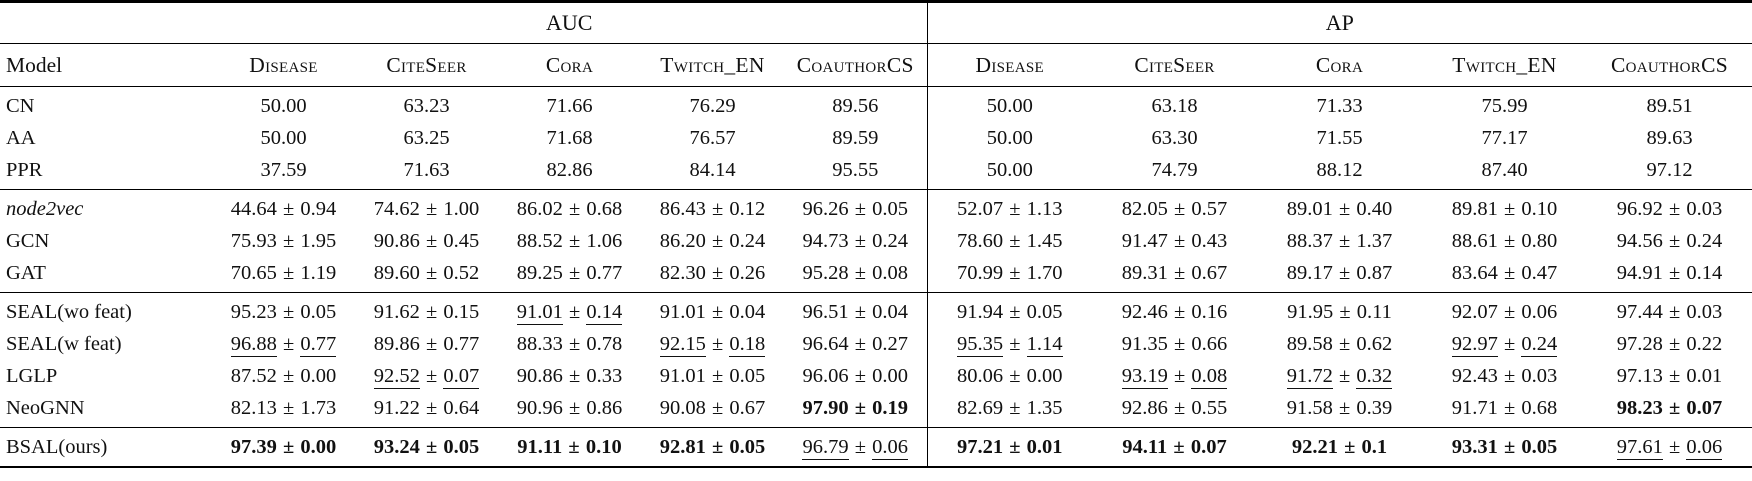  What do you see at coordinates (712, 106) in the screenshot?
I see `mean-value: 76.29` at bounding box center [712, 106].